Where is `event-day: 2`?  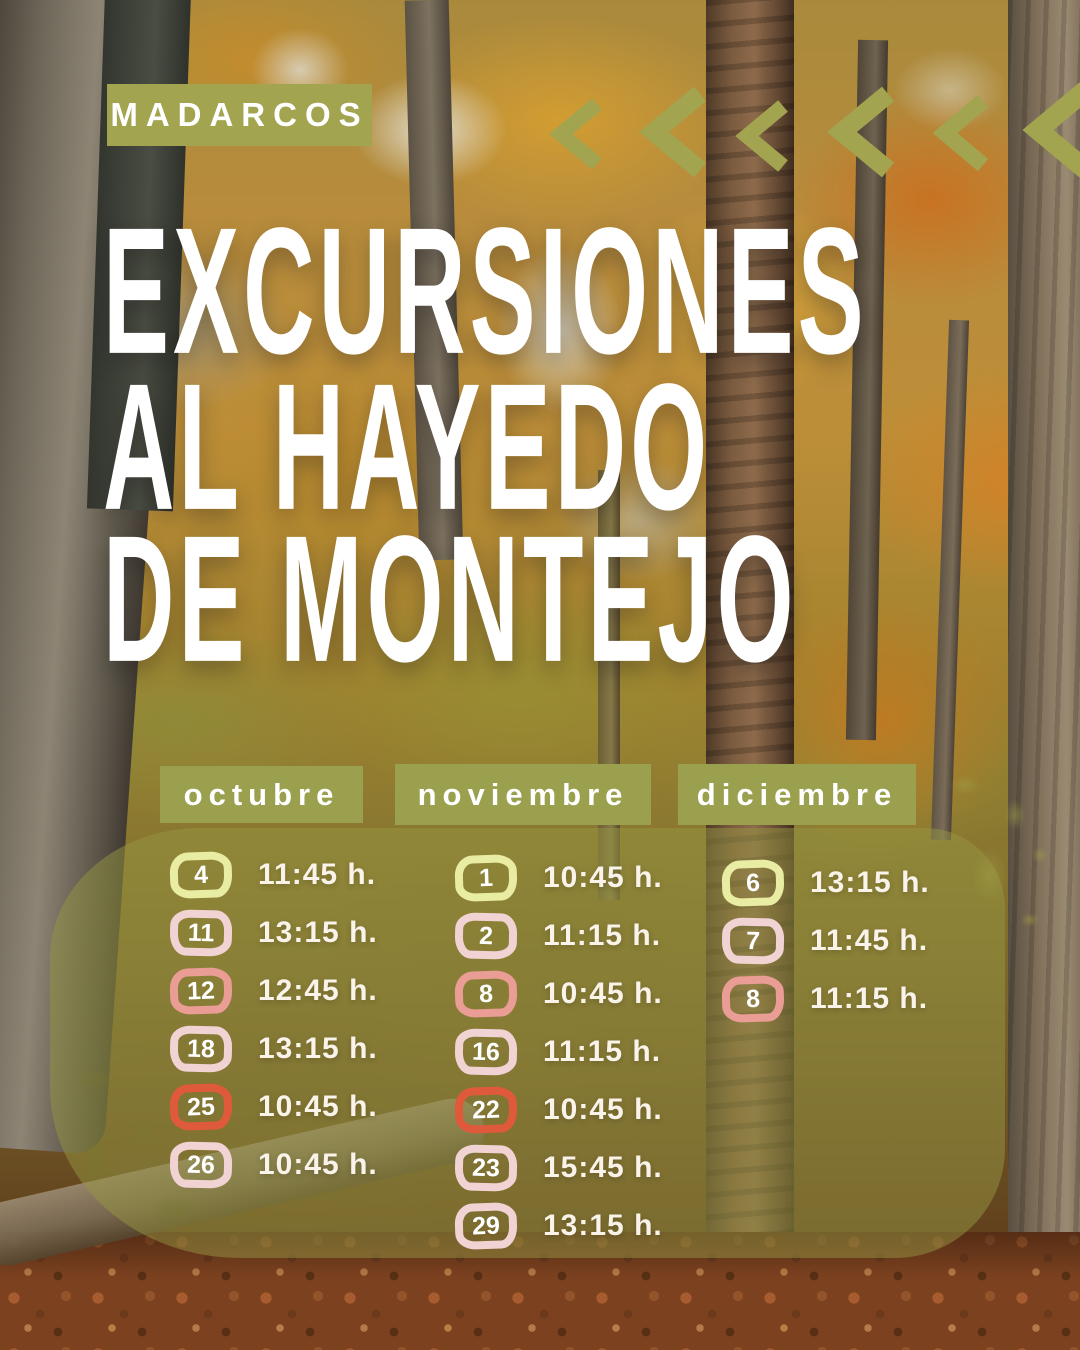 event-day: 2 is located at coordinates (486, 935).